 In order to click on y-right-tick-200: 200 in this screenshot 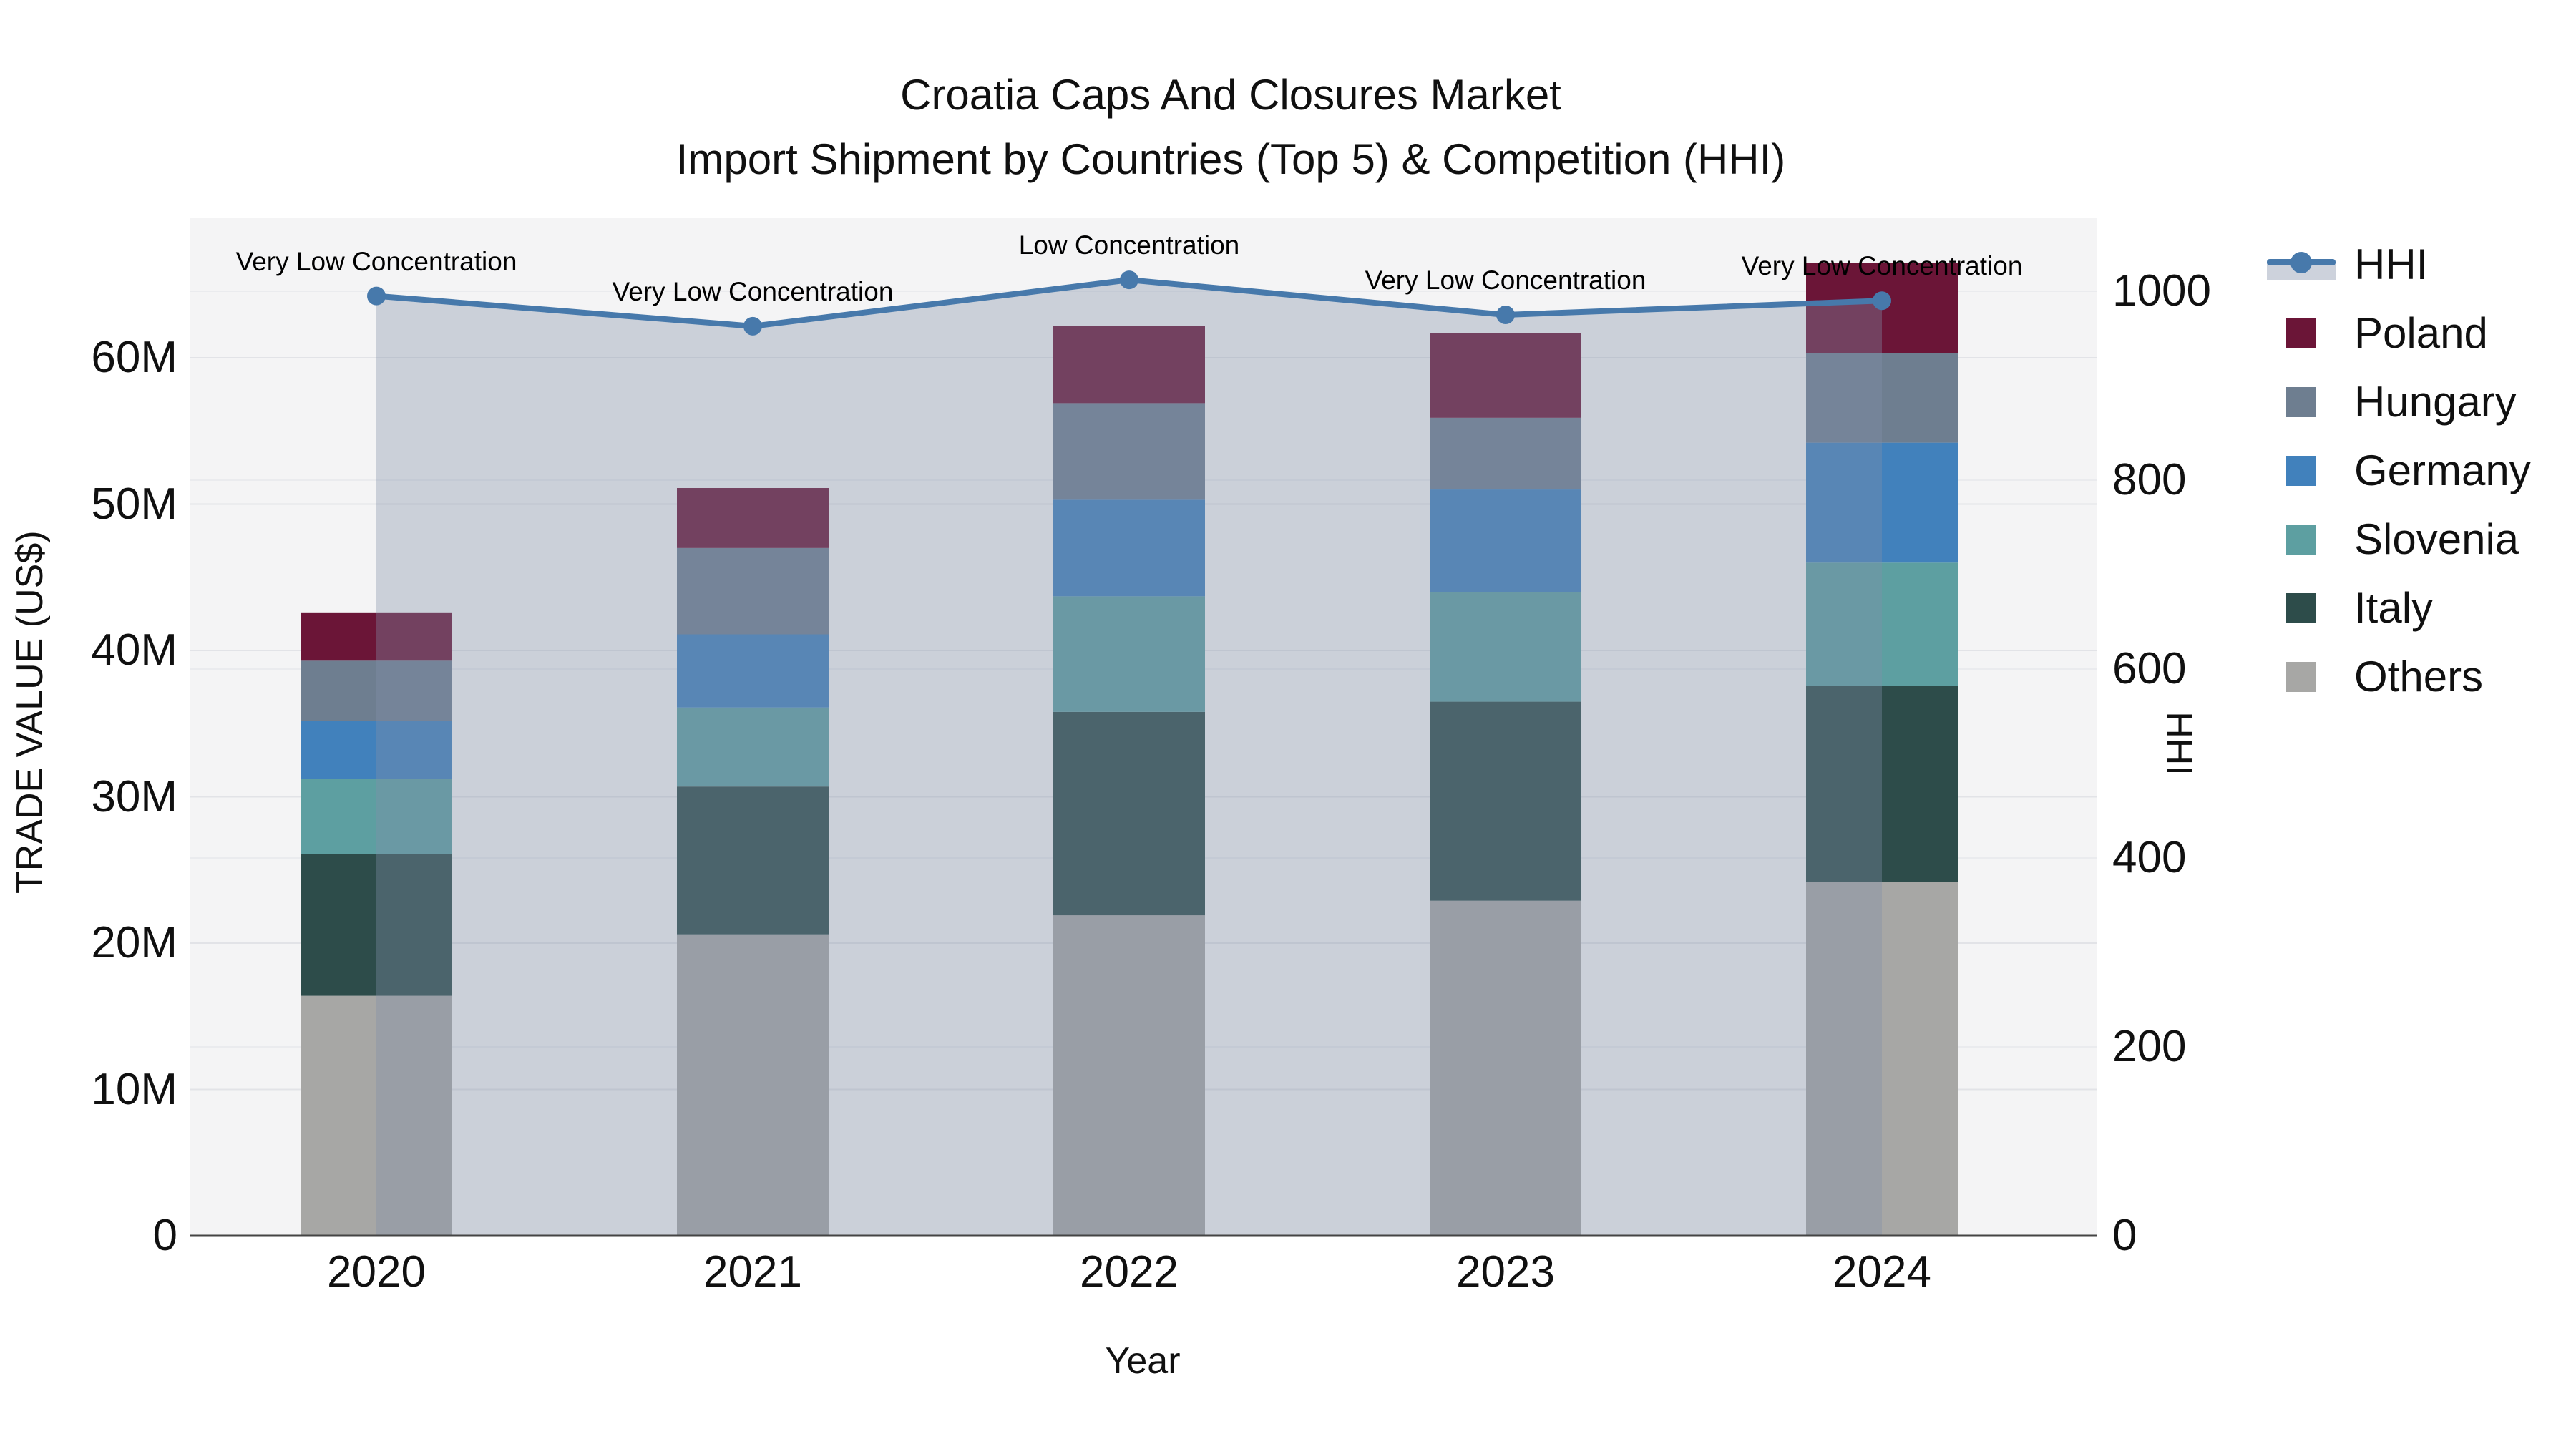, I will do `click(2149, 1046)`.